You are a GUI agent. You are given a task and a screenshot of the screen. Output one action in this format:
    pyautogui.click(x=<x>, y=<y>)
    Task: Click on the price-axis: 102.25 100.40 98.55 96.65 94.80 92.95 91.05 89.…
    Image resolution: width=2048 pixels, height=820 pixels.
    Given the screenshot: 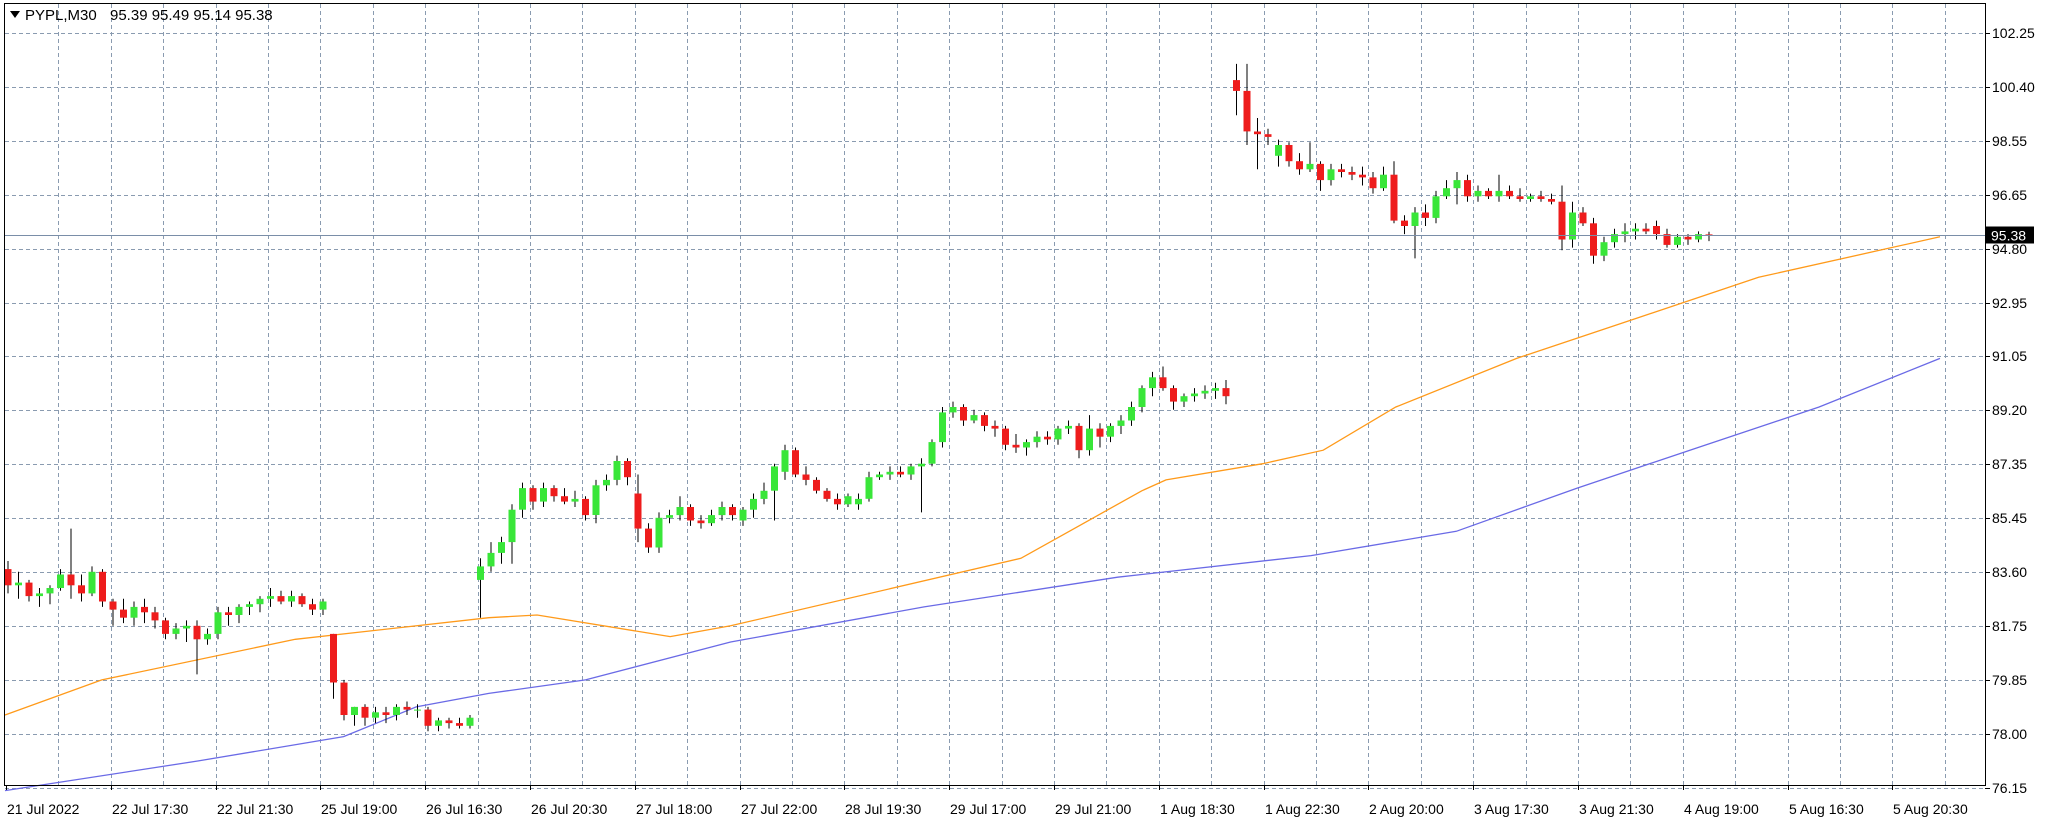 What is the action you would take?
    pyautogui.click(x=2010, y=410)
    